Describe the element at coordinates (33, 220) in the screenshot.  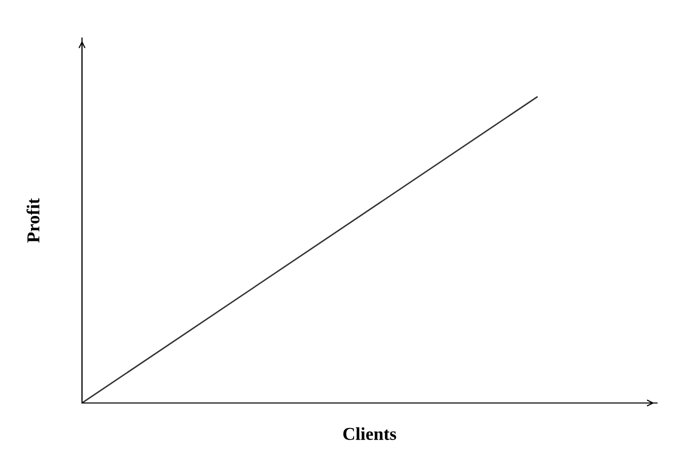
I see `y-axis-title: Profit` at that location.